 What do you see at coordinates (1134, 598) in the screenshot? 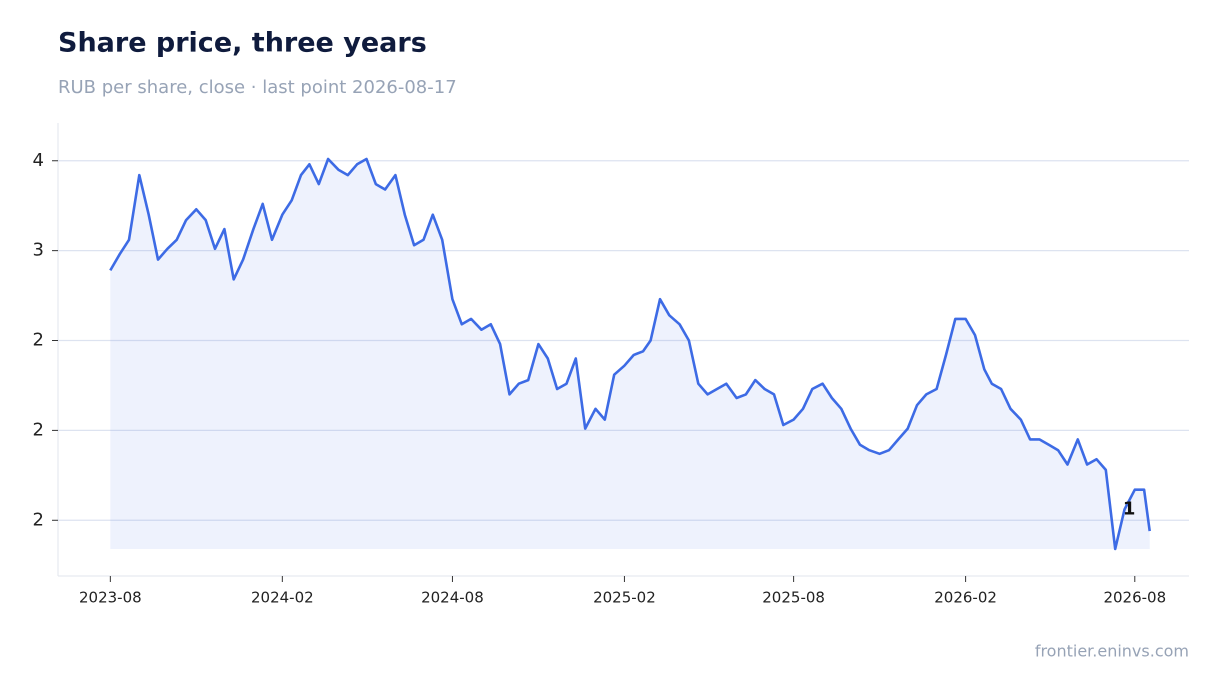
I see `x-tick-label: 2026-08` at bounding box center [1134, 598].